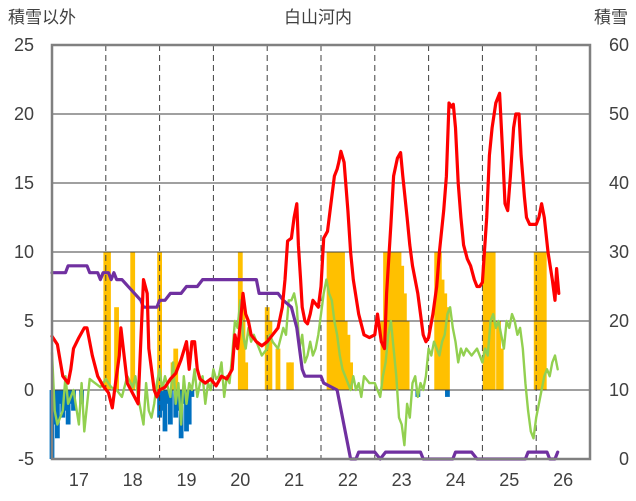 The width and height of the screenshot is (636, 501). Describe the element at coordinates (619, 252) in the screenshot. I see `y-right-tick-label: 30` at that location.